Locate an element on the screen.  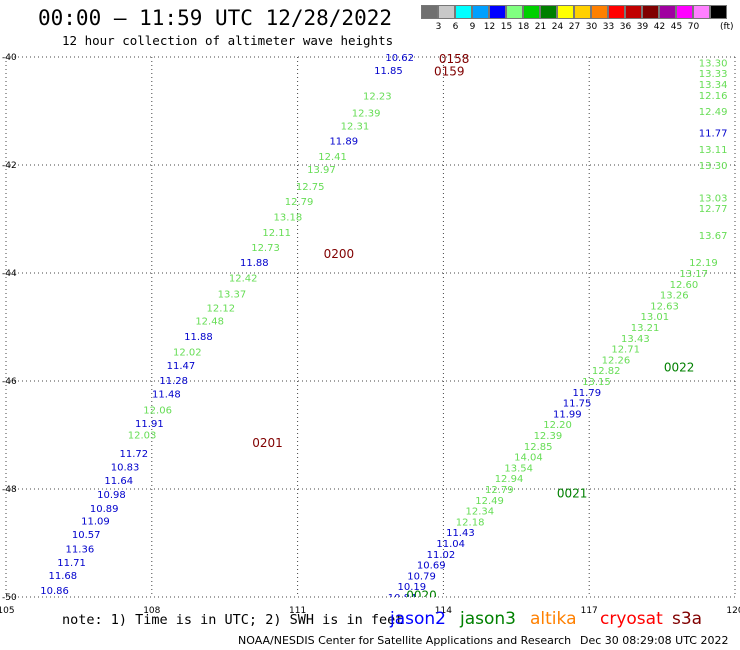
wave-height-value: 12.63 is located at coordinates (664, 306).